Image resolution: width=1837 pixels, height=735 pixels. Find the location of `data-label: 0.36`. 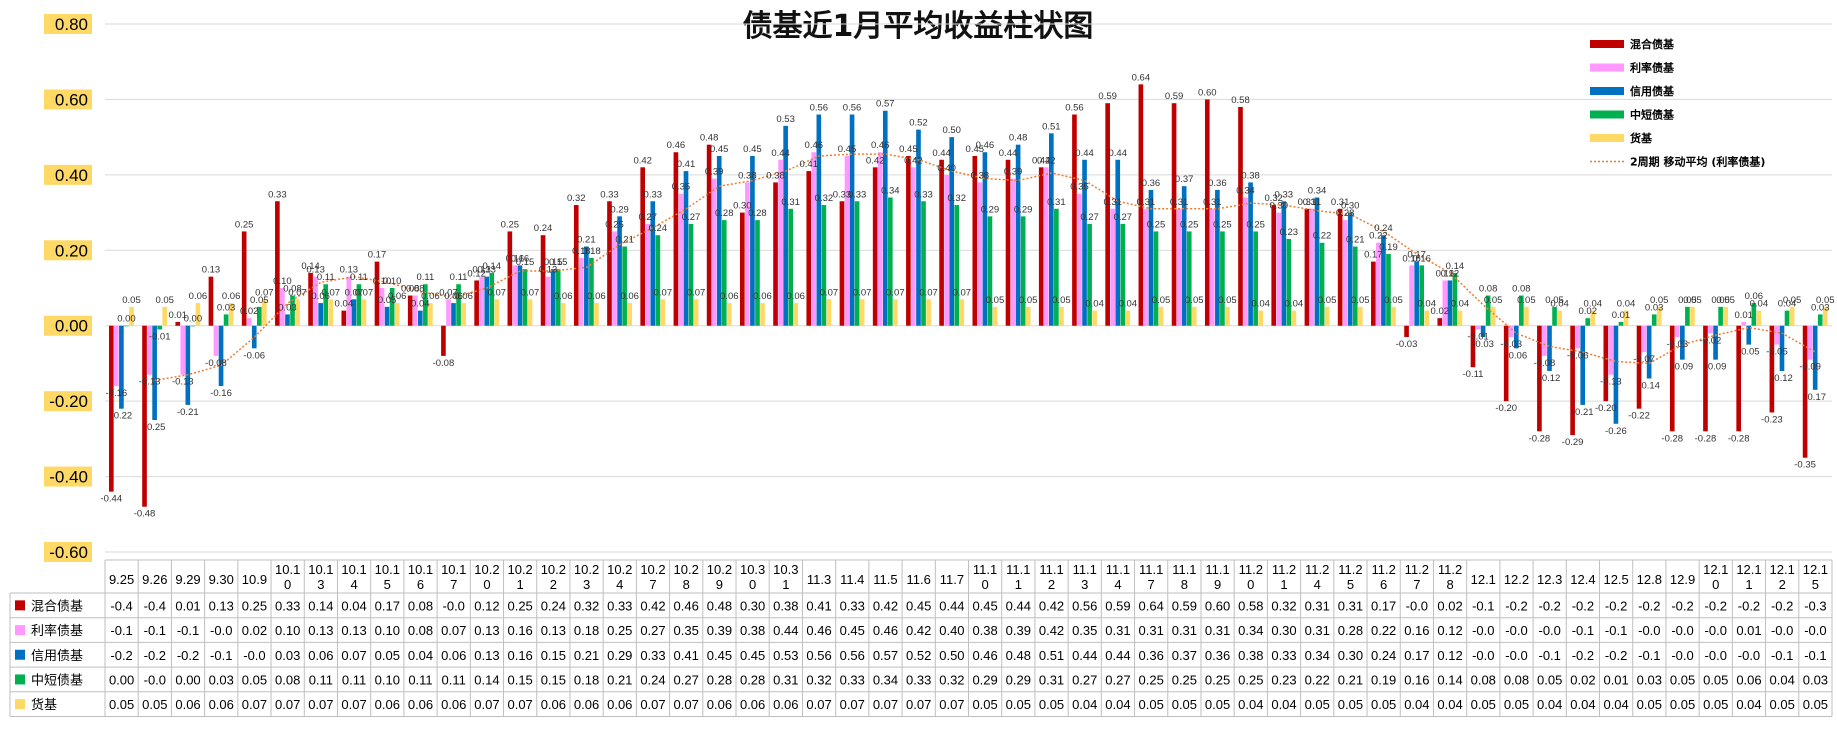

data-label: 0.36 is located at coordinates (1151, 183).